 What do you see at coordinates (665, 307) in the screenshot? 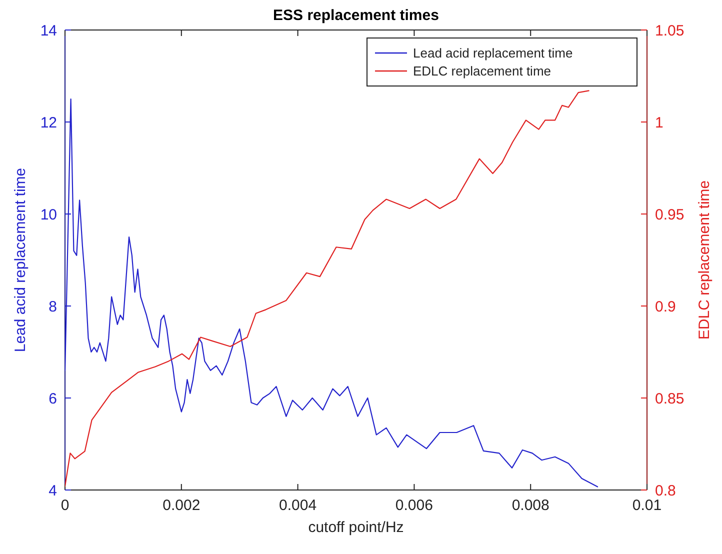
I see `y2-tick-label: 0.9` at bounding box center [665, 307].